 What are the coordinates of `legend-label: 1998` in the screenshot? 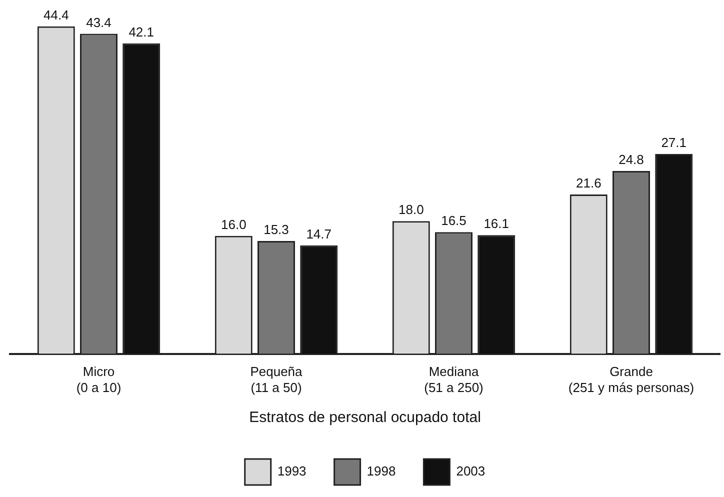 It's located at (381, 471).